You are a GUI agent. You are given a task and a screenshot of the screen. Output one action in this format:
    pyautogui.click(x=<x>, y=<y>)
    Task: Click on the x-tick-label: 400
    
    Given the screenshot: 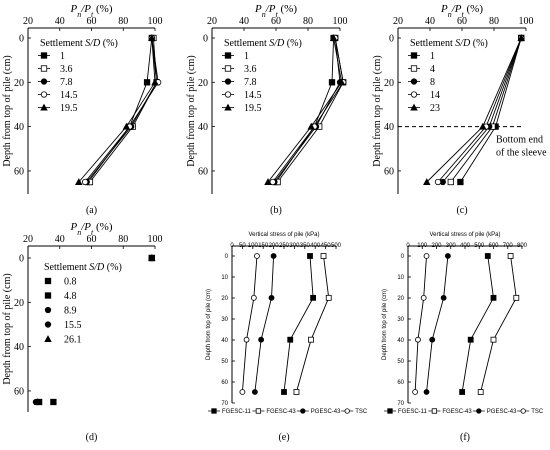 What is the action you would take?
    pyautogui.click(x=315, y=246)
    